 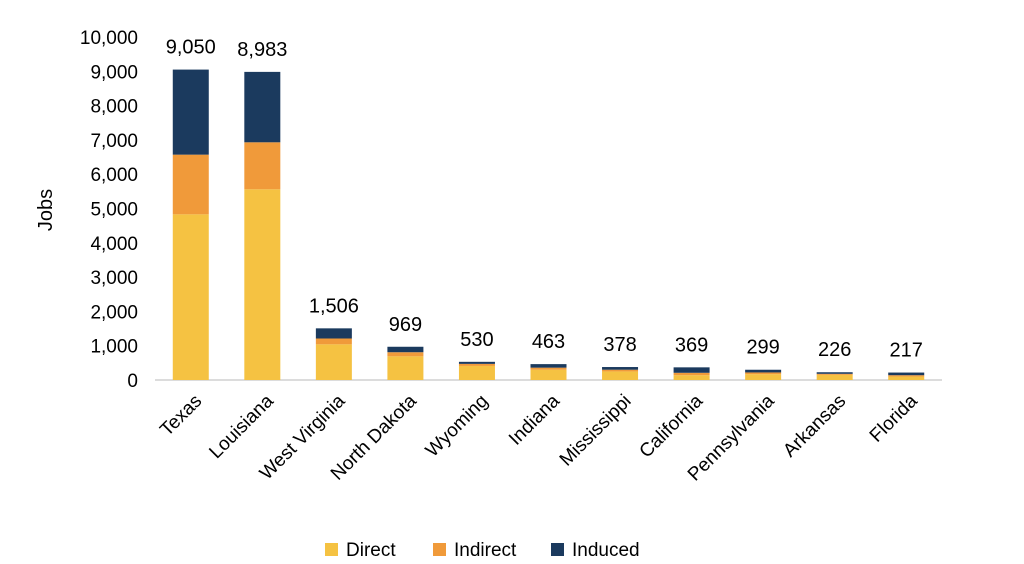 What do you see at coordinates (906, 351) in the screenshot?
I see `bar-total-label: 217` at bounding box center [906, 351].